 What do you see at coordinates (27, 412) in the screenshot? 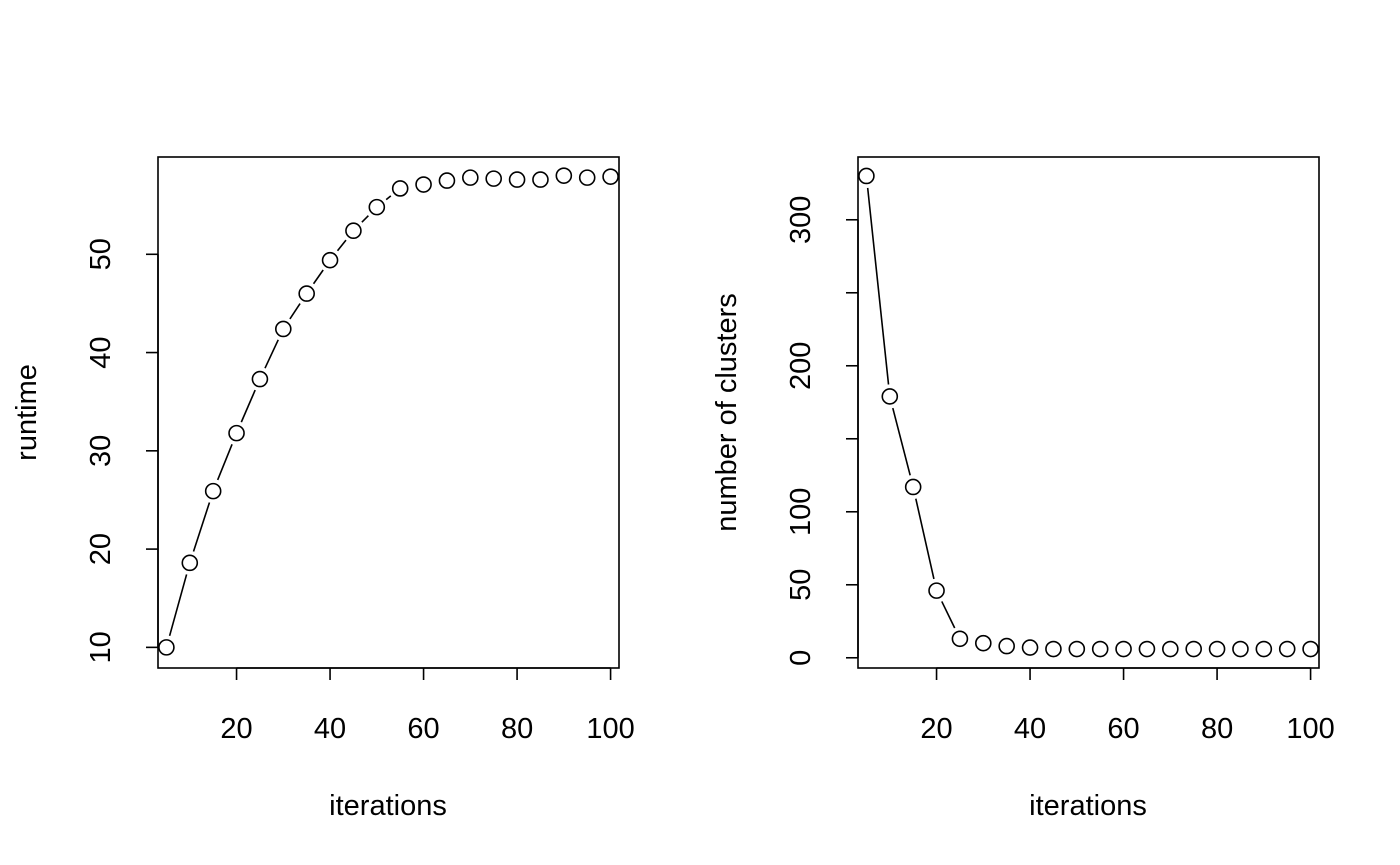
I see `y-axis-label: runtime` at bounding box center [27, 412].